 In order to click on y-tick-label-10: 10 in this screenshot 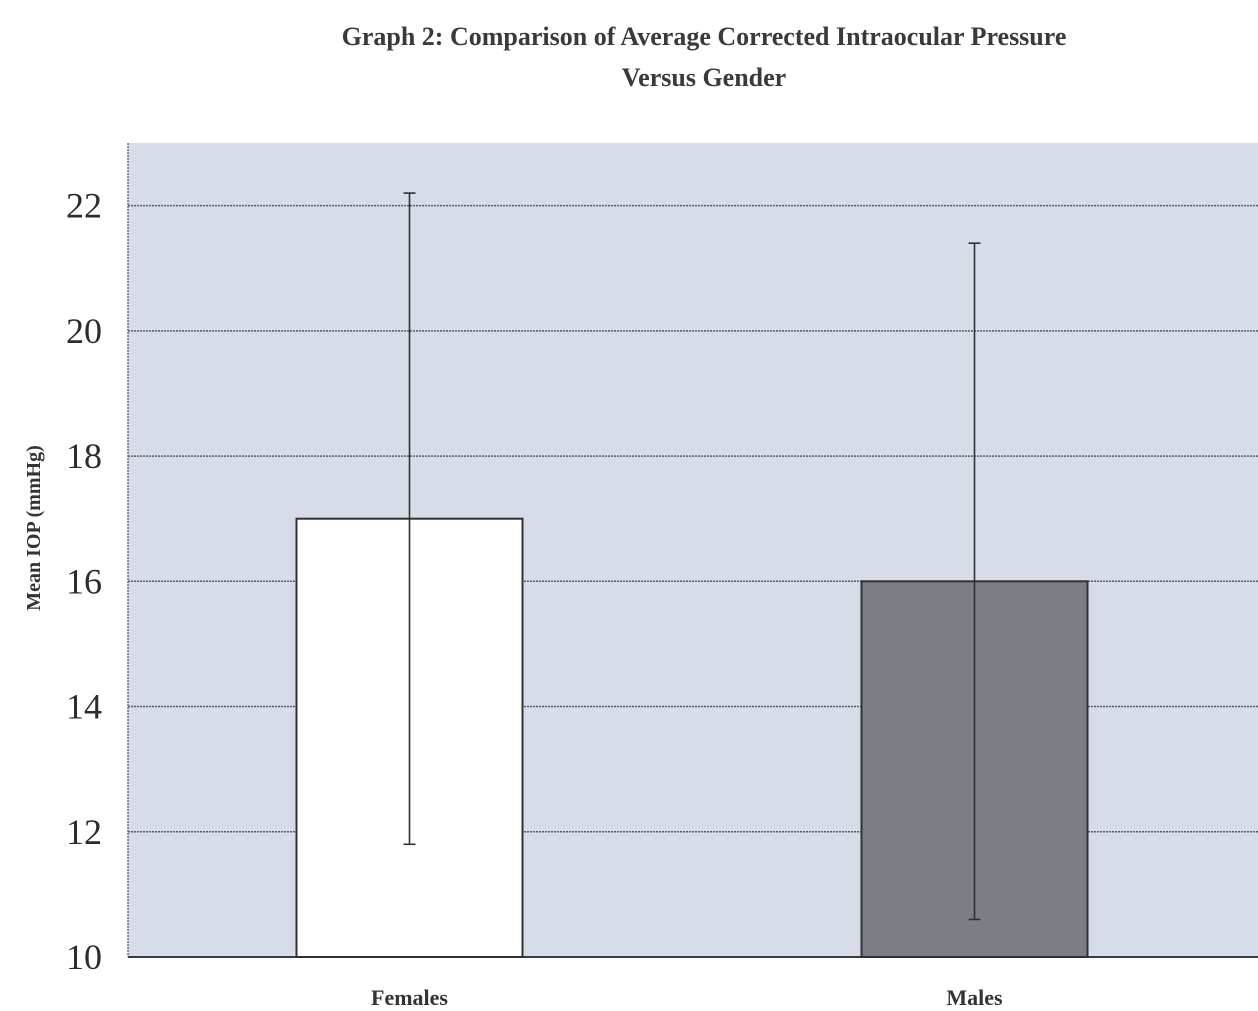, I will do `click(84, 957)`.